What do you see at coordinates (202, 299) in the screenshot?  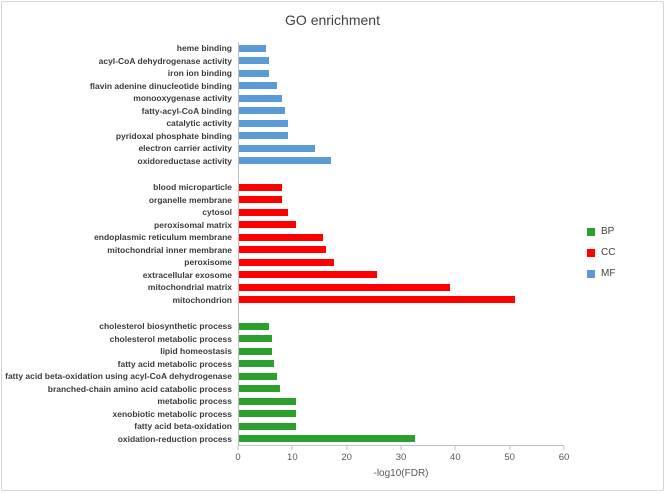 I see `category-label: mitochondrion` at bounding box center [202, 299].